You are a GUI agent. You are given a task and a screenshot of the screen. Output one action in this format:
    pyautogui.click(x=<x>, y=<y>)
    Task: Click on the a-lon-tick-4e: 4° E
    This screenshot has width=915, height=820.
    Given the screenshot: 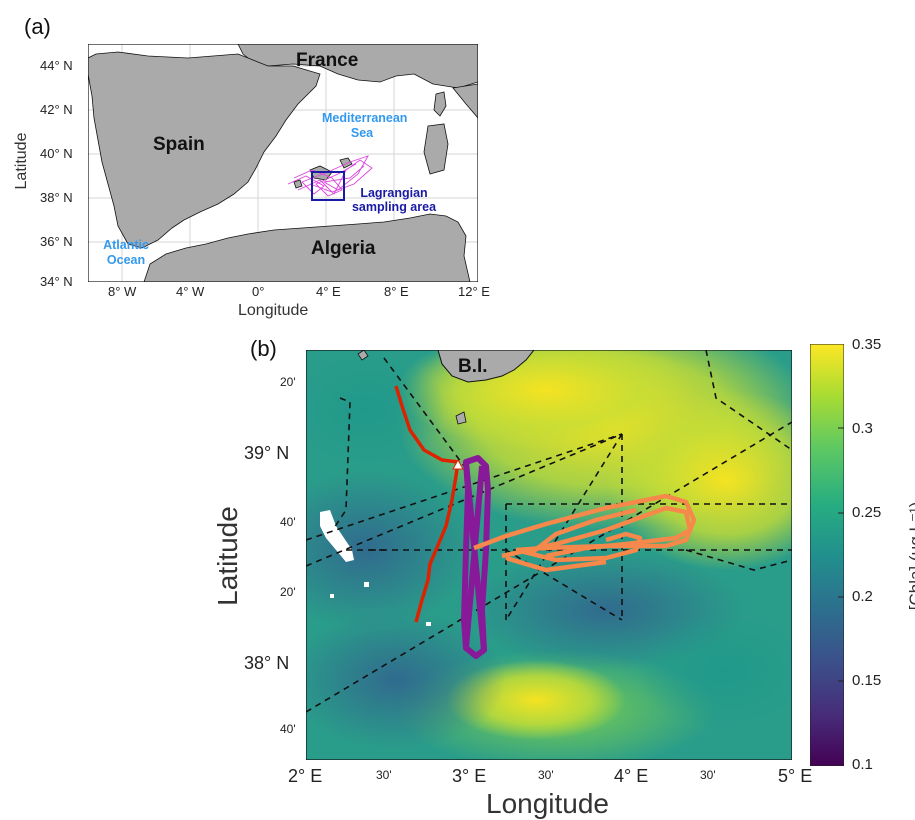 What is the action you would take?
    pyautogui.click(x=328, y=291)
    